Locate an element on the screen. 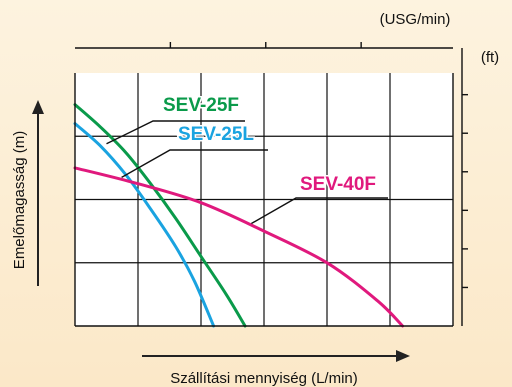 The image size is (512, 387). series-line-sev-25l is located at coordinates (144, 225).